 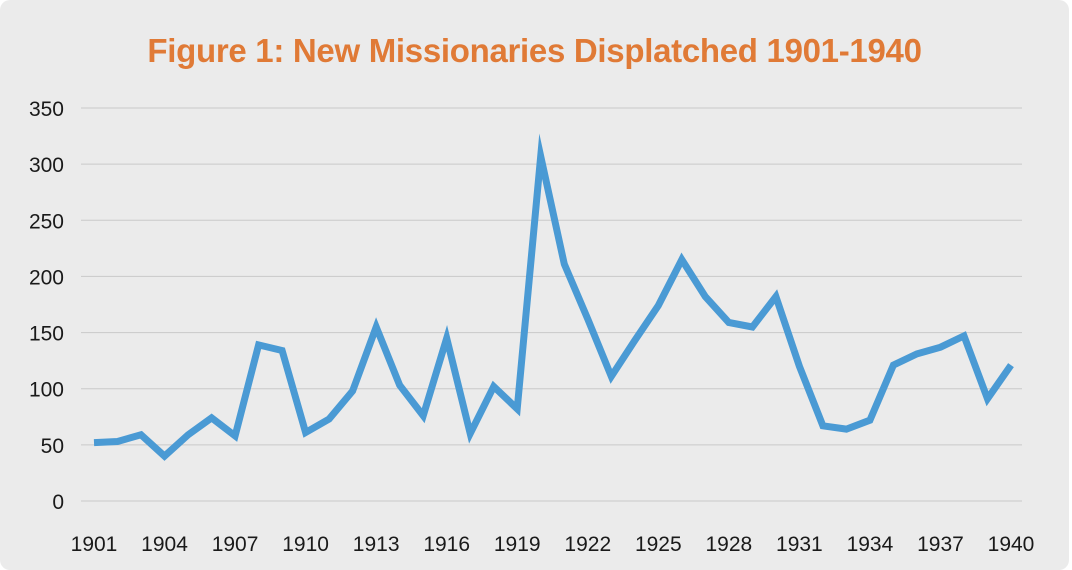 I want to click on y-tick-label: 150, so click(x=46, y=334).